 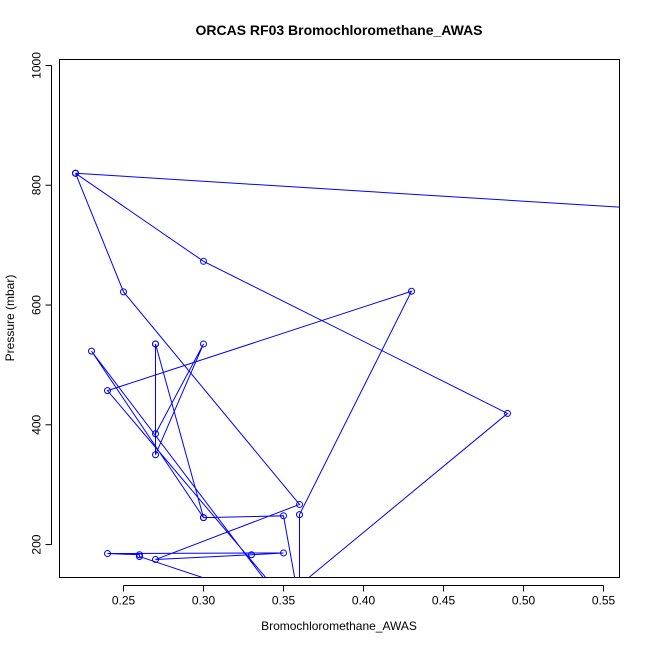 What do you see at coordinates (37, 65) in the screenshot?
I see `y-tick-label: 1000` at bounding box center [37, 65].